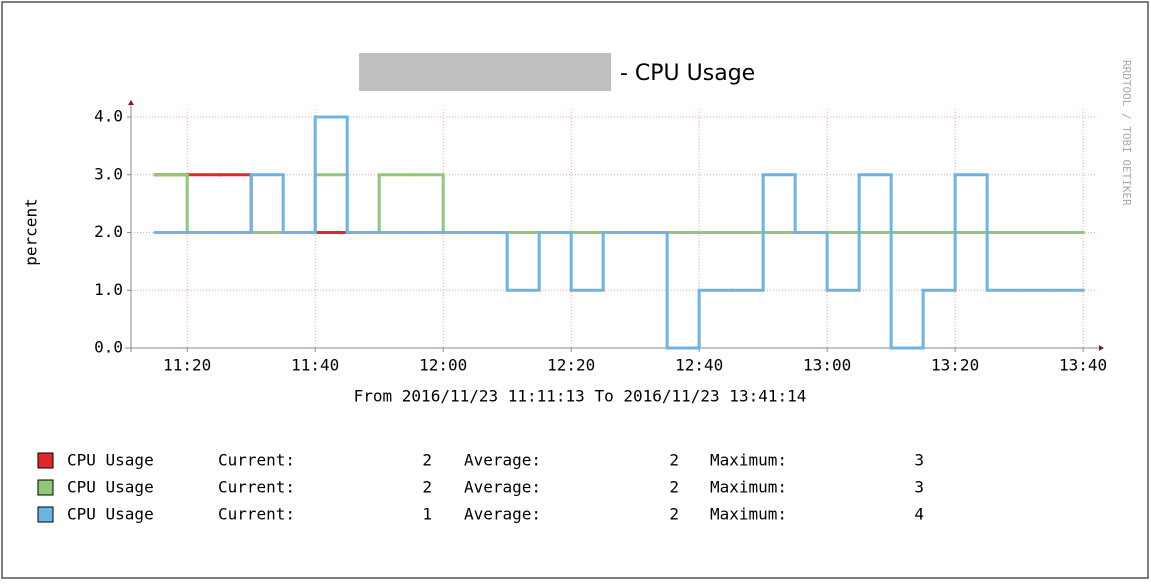  What do you see at coordinates (1126, 133) in the screenshot?
I see `watermark: RRDTOOL / TOBI OETIKER` at bounding box center [1126, 133].